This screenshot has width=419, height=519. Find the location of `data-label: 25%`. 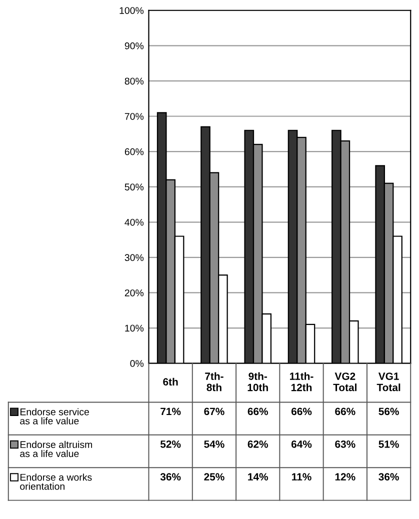

data-label: 25% is located at coordinates (214, 477).